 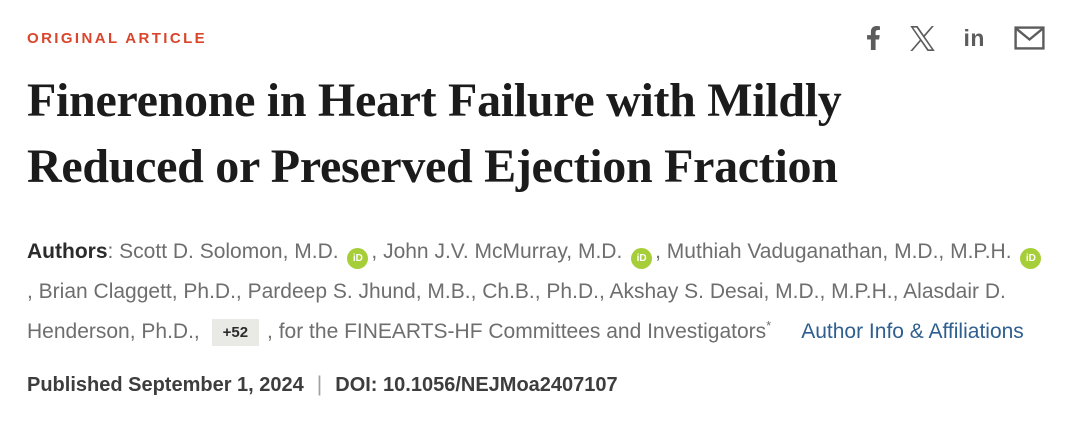 What do you see at coordinates (117, 38) in the screenshot?
I see `article-type-label: ORIGINAL ARTICLE` at bounding box center [117, 38].